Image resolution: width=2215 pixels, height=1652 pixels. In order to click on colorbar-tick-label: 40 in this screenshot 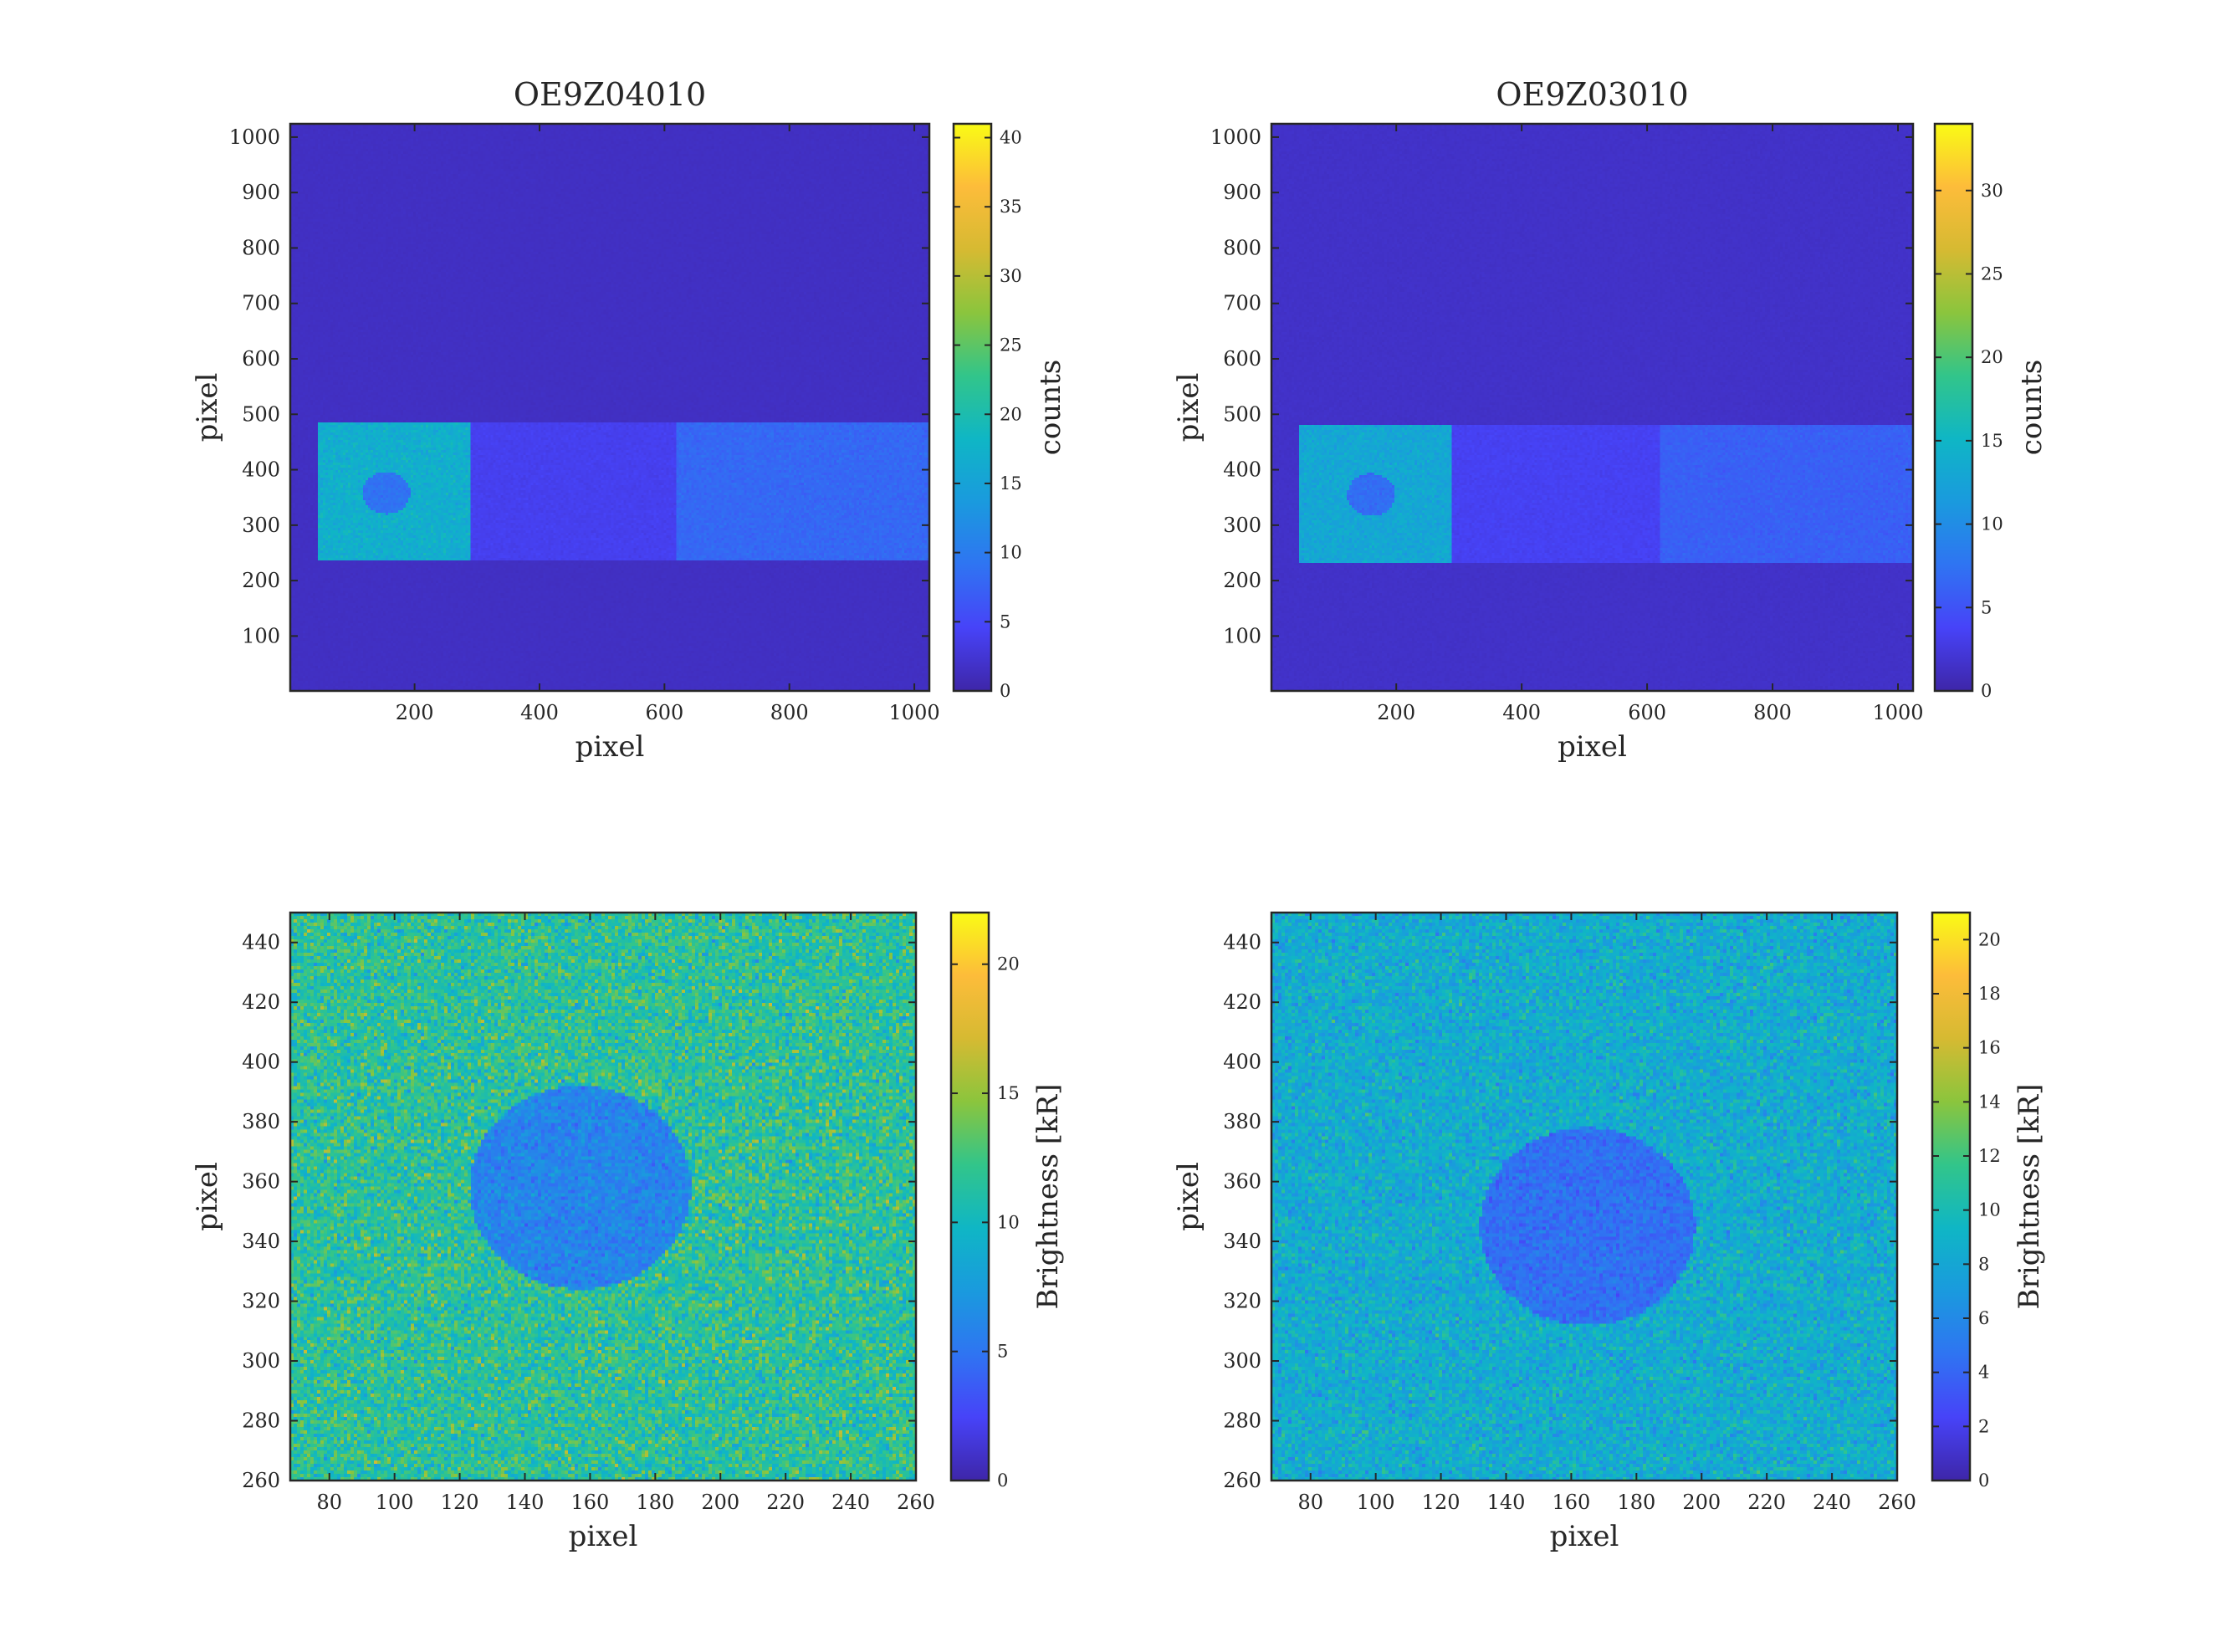, I will do `click(1011, 138)`.